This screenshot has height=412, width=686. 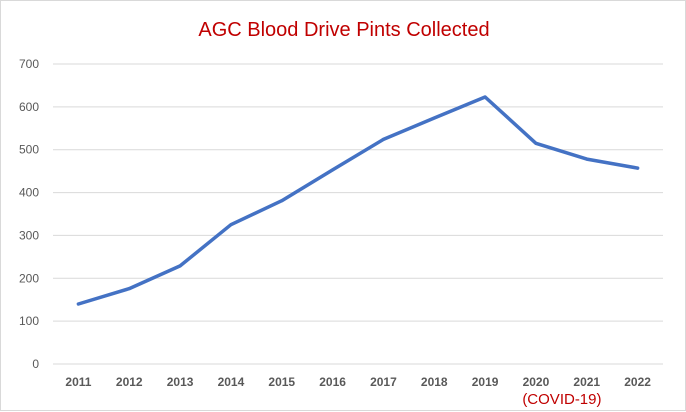 I want to click on data-point-2021, so click(x=587, y=159).